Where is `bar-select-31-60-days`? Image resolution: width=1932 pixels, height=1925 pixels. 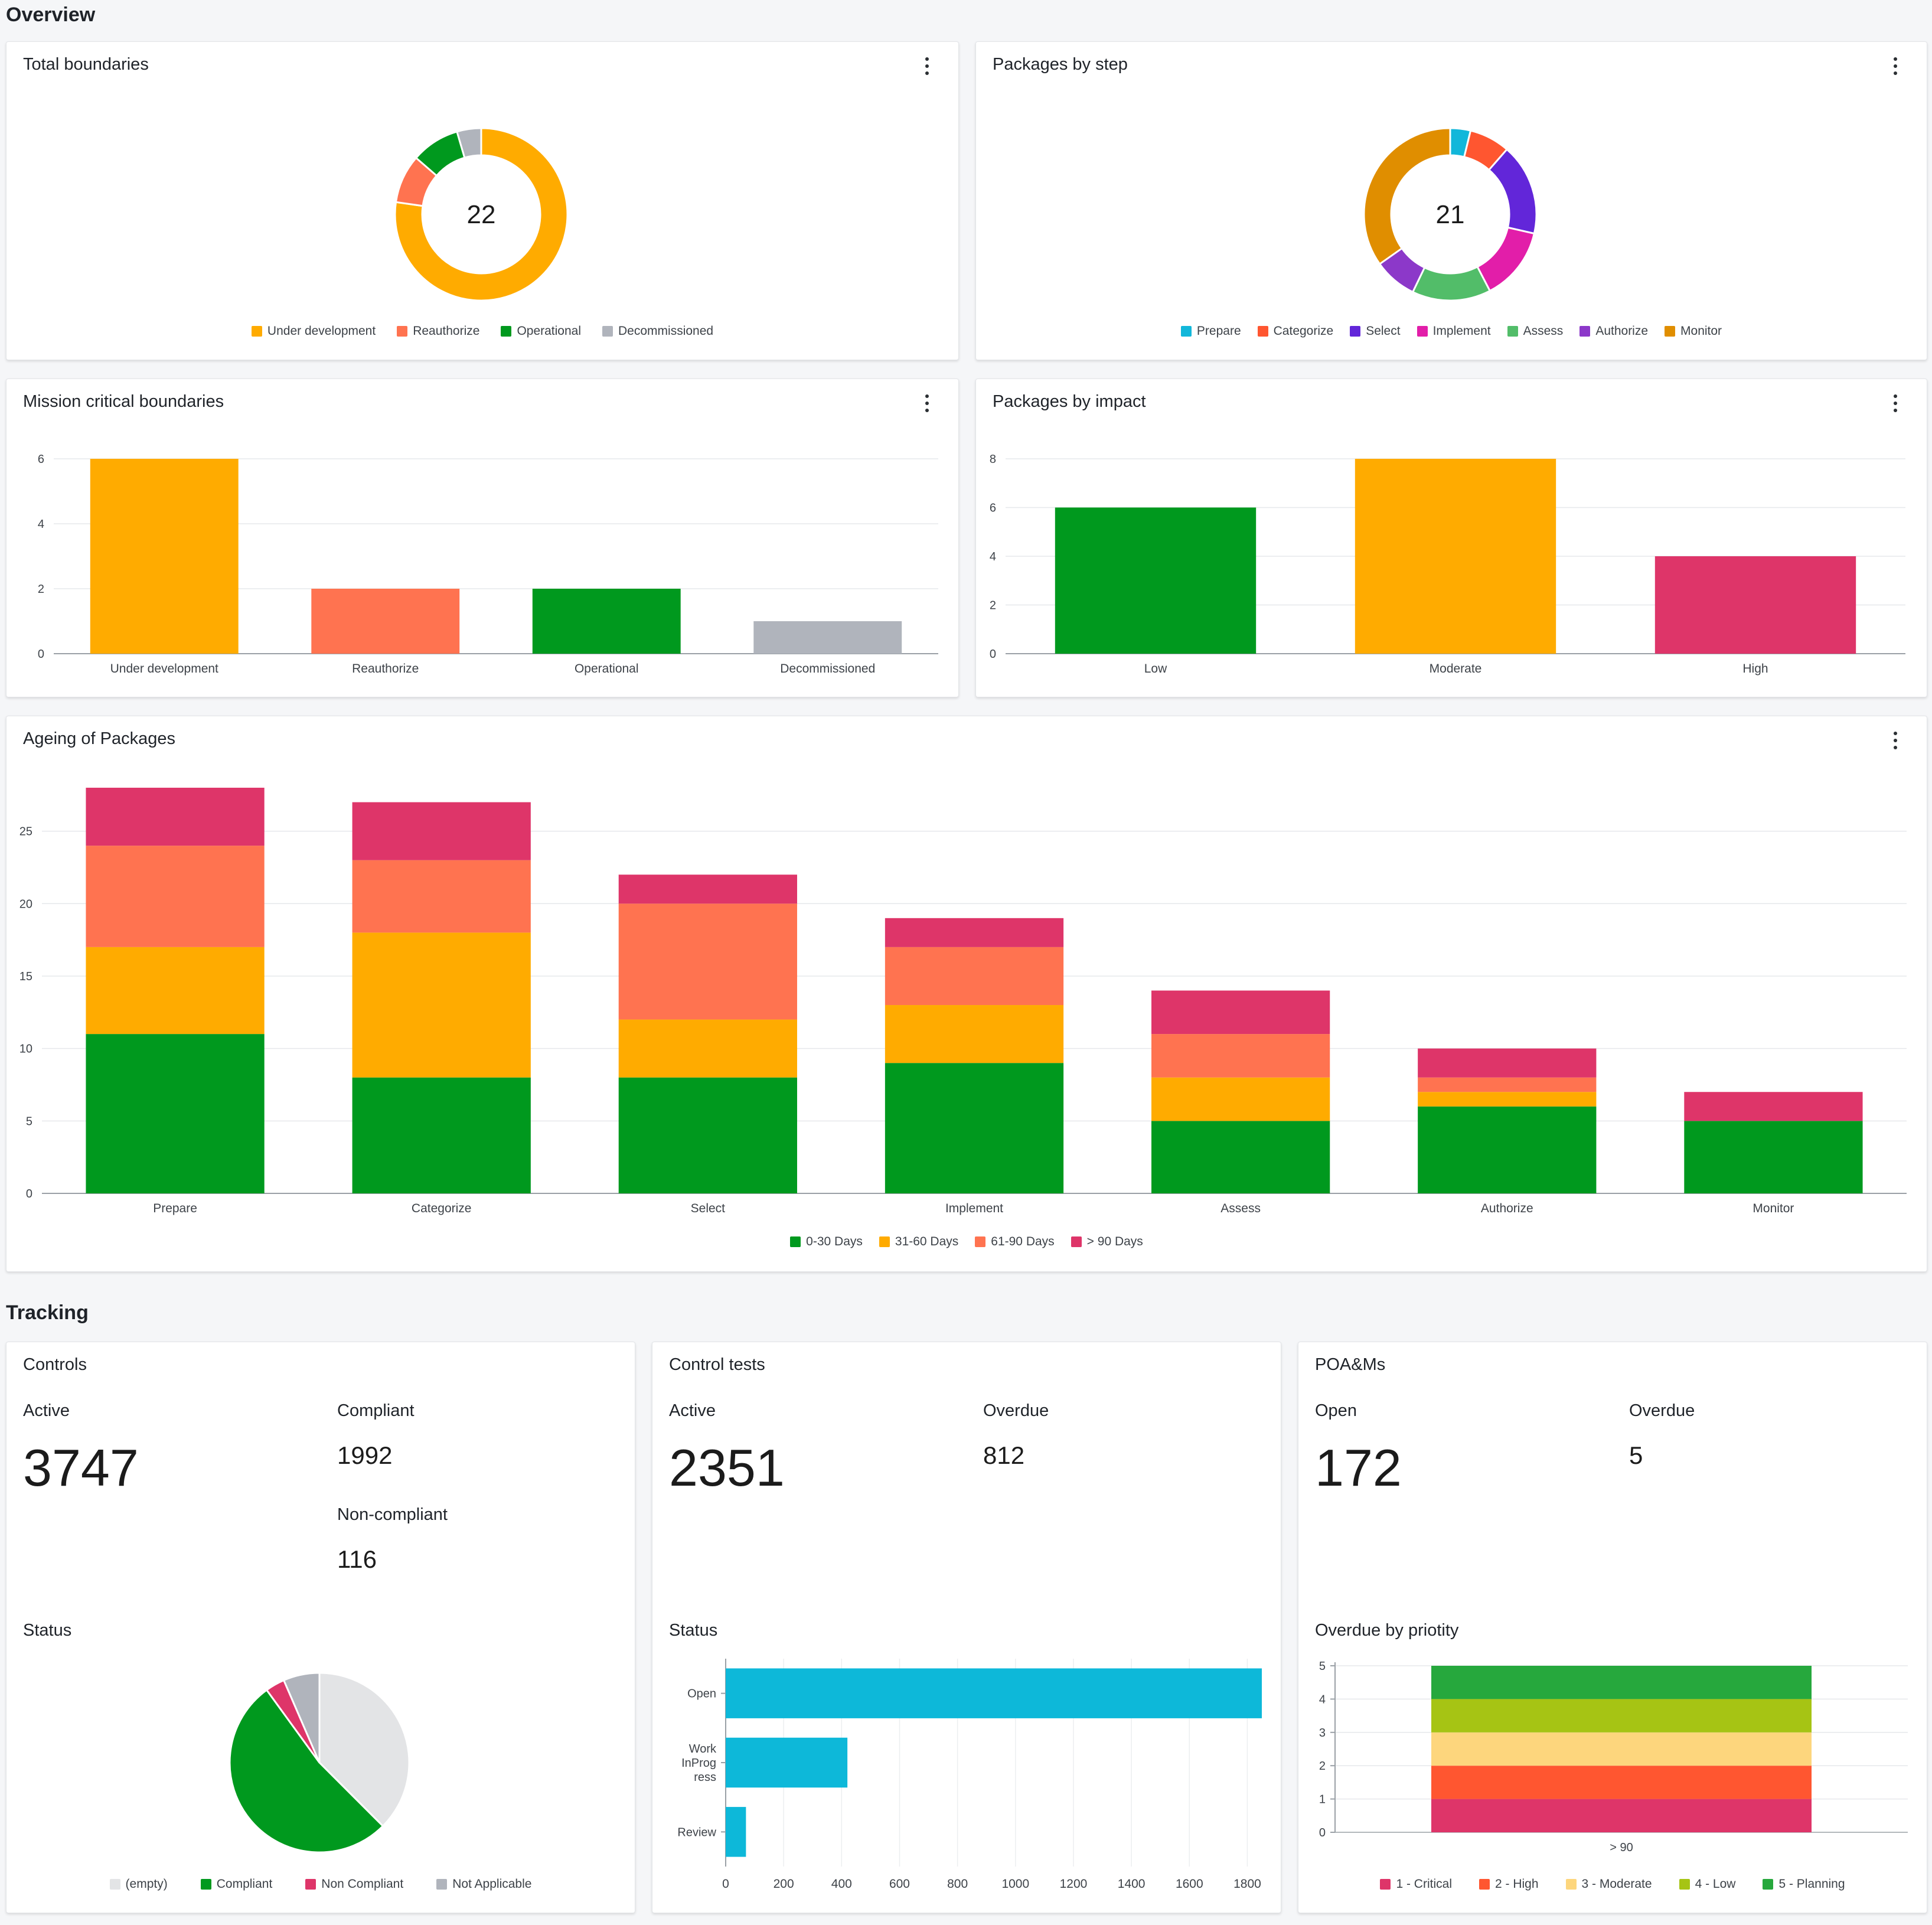
bar-select-31-60-days is located at coordinates (708, 1049).